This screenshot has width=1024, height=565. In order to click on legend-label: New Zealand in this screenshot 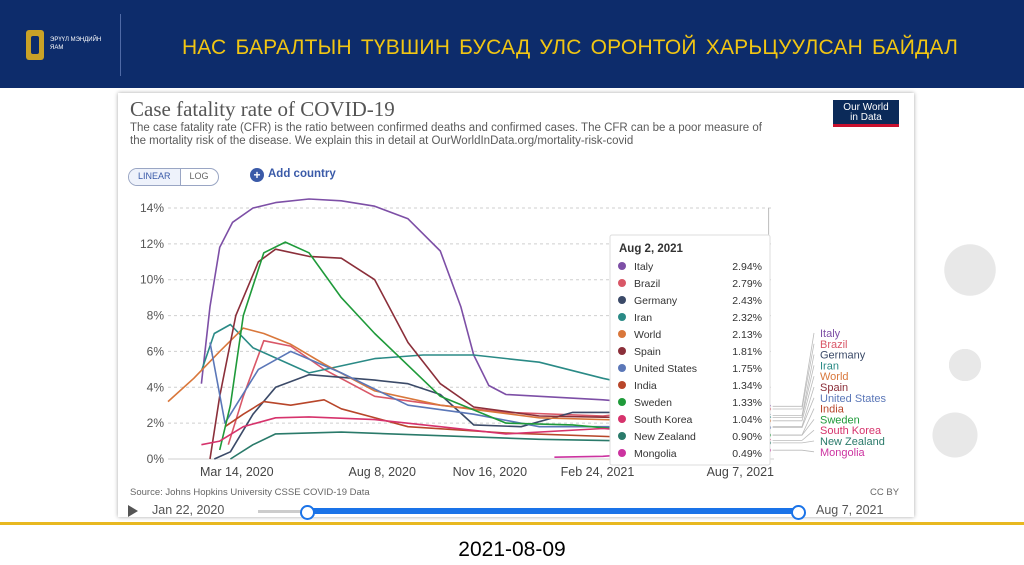, I will do `click(852, 442)`.